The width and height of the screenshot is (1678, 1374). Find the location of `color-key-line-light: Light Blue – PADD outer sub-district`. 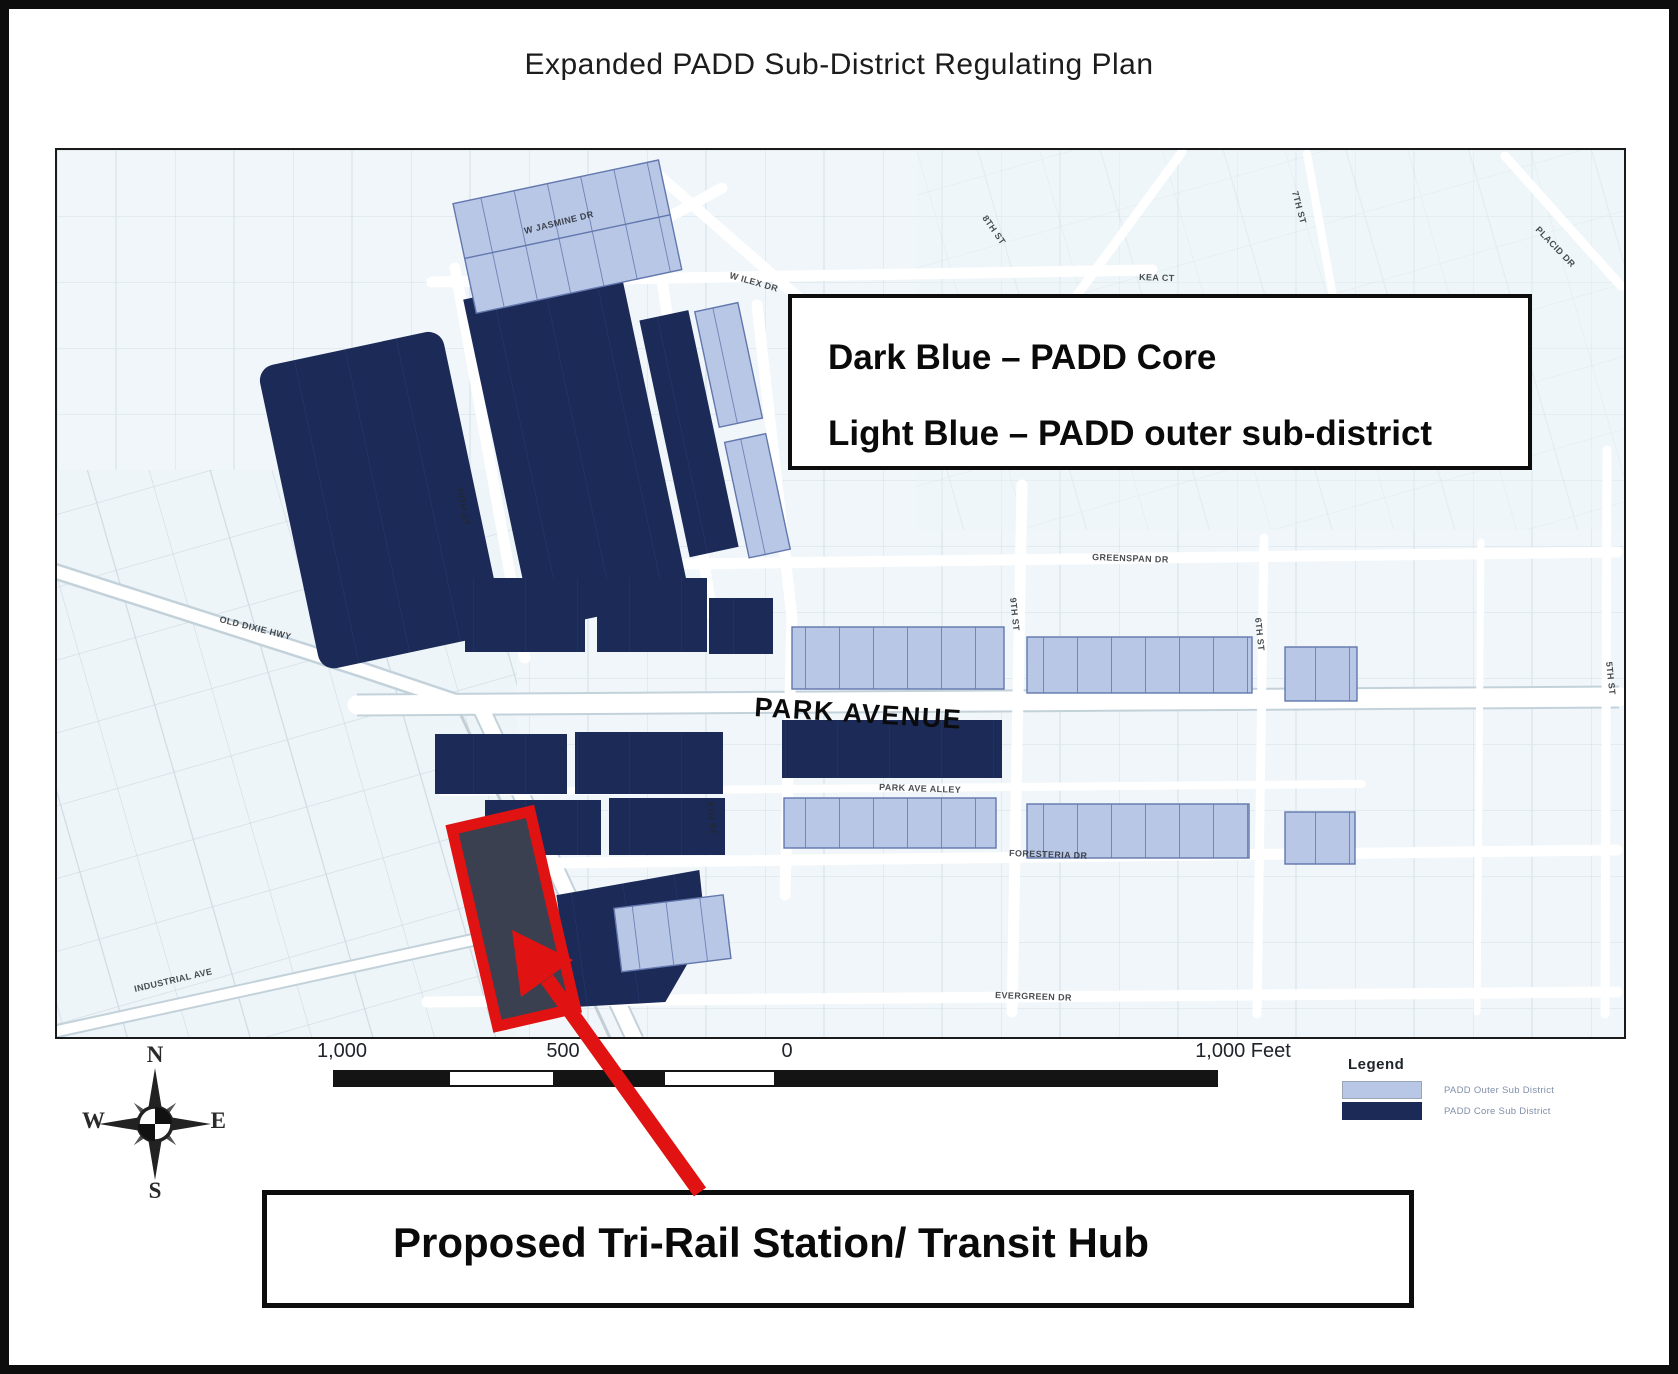

color-key-line-light: Light Blue – PADD outer sub-district is located at coordinates (1130, 433).